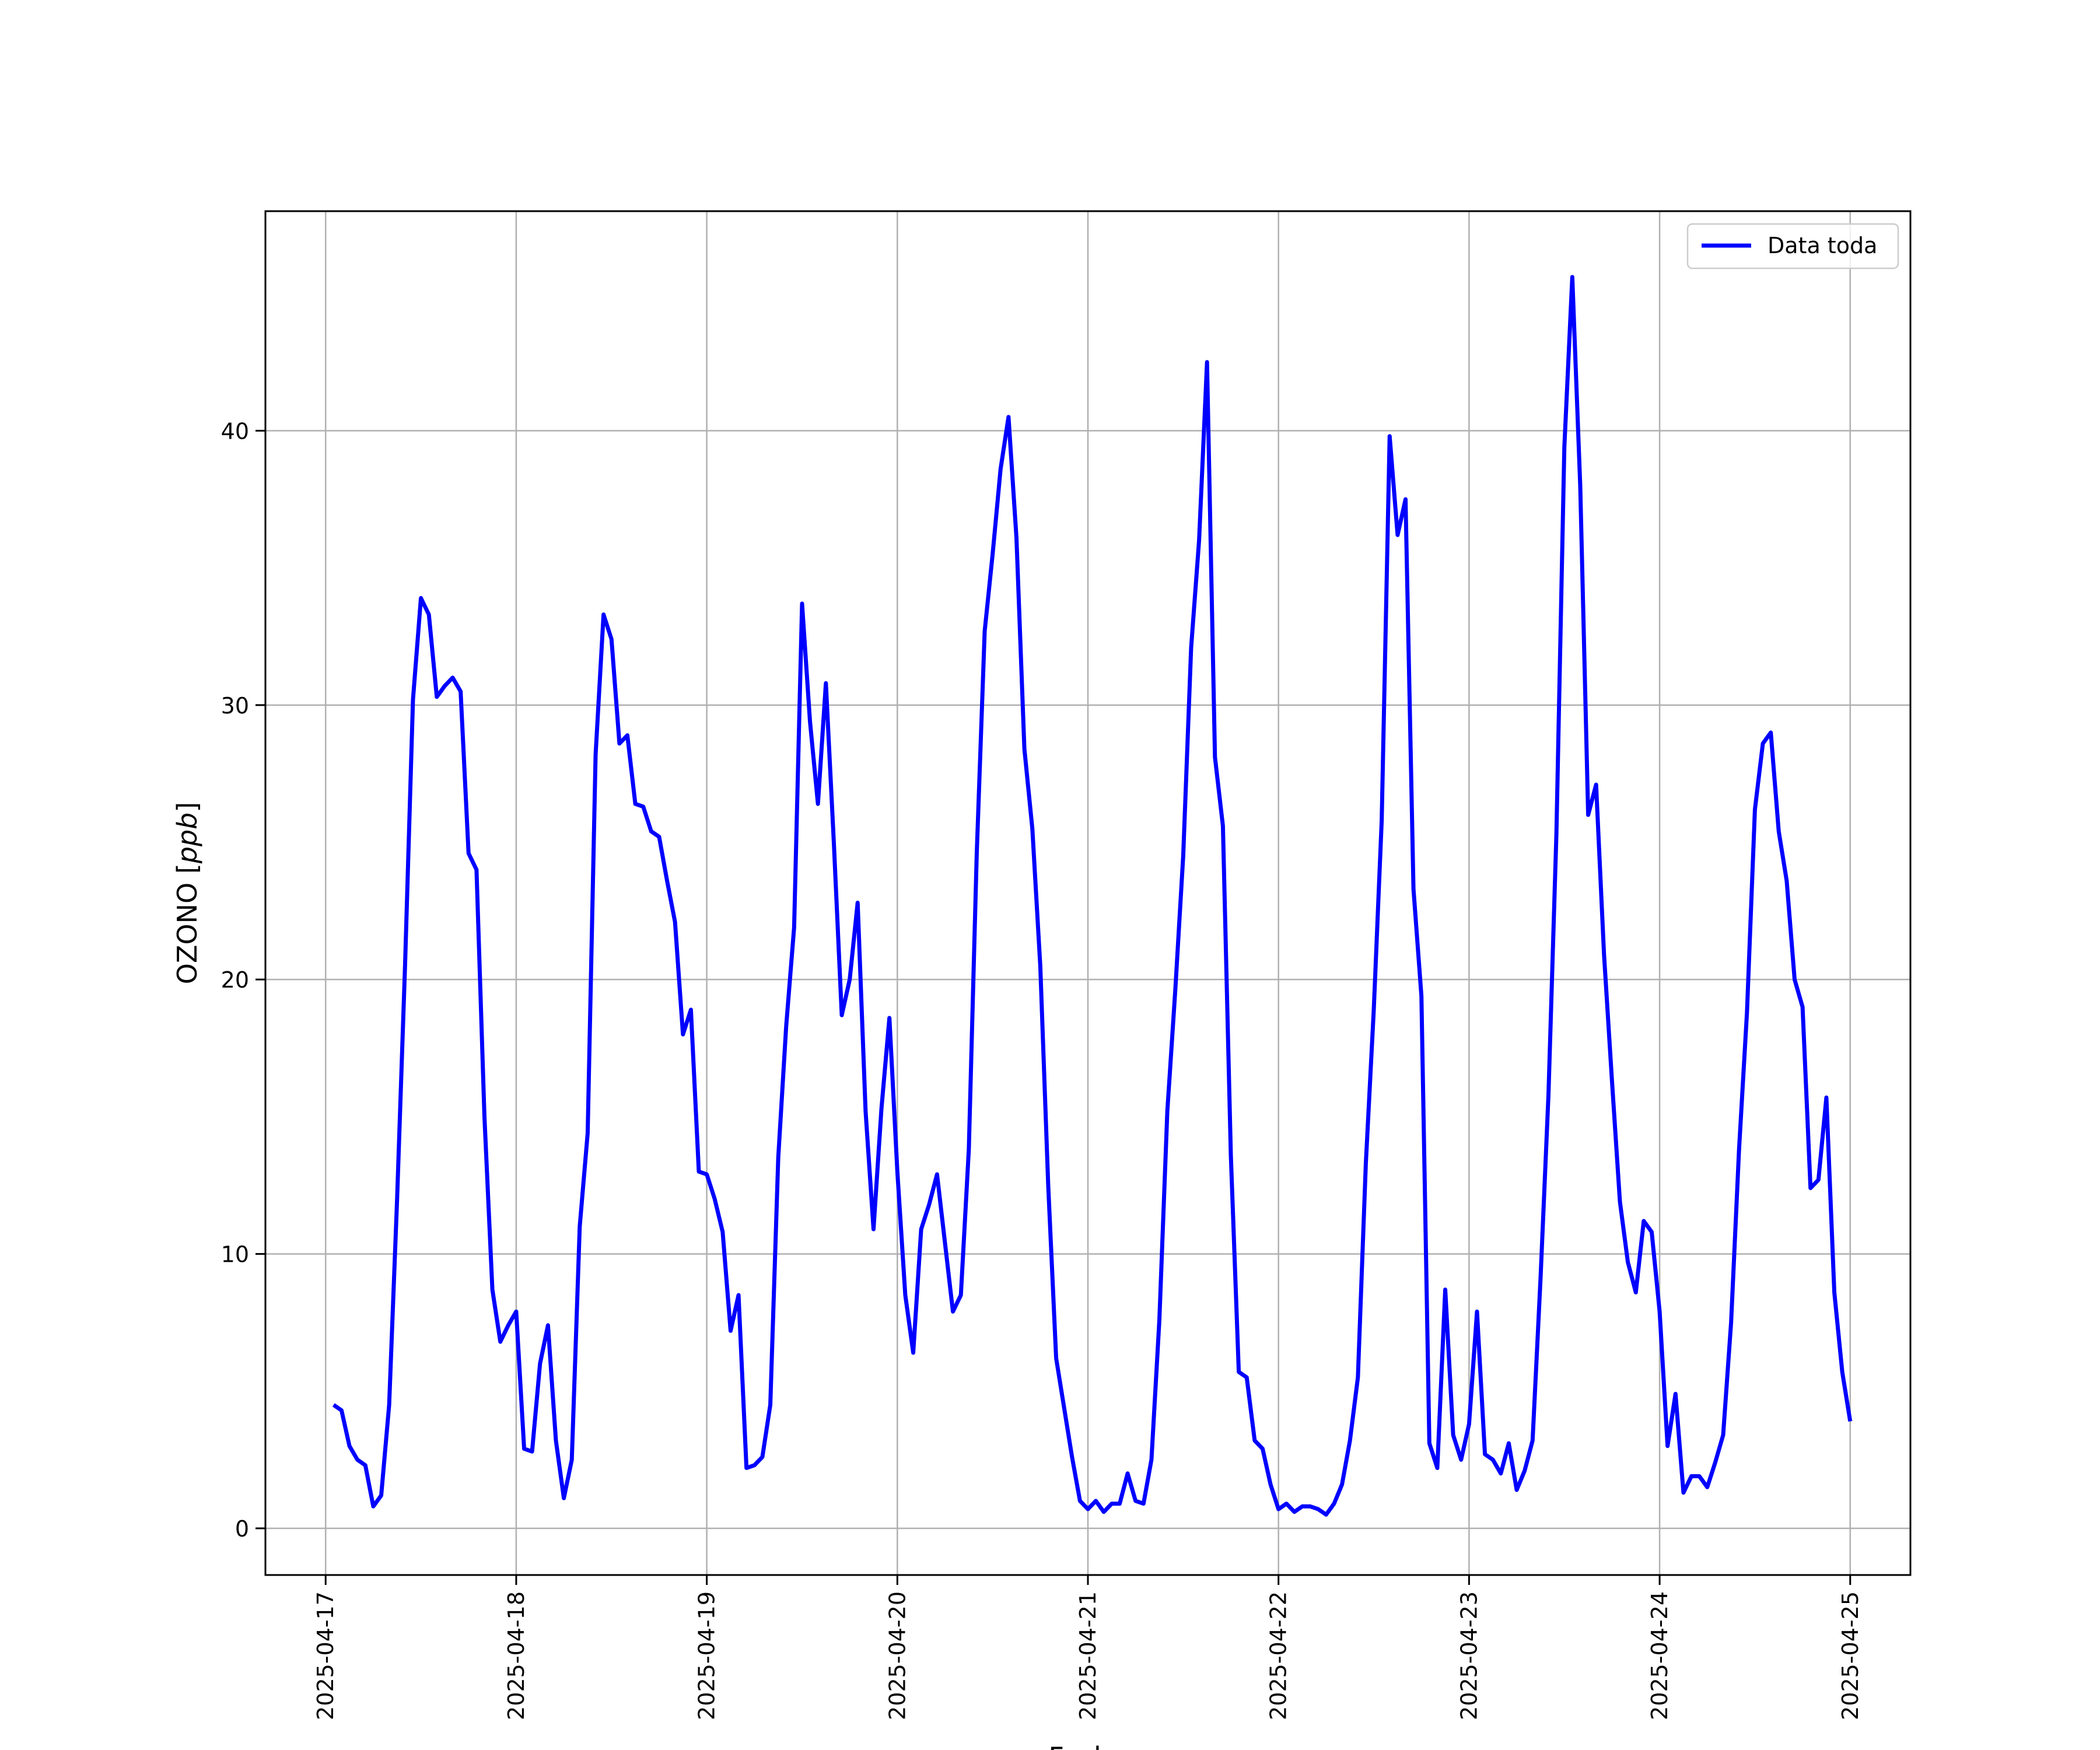  I want to click on legend-label: Data toda, so click(1822, 245).